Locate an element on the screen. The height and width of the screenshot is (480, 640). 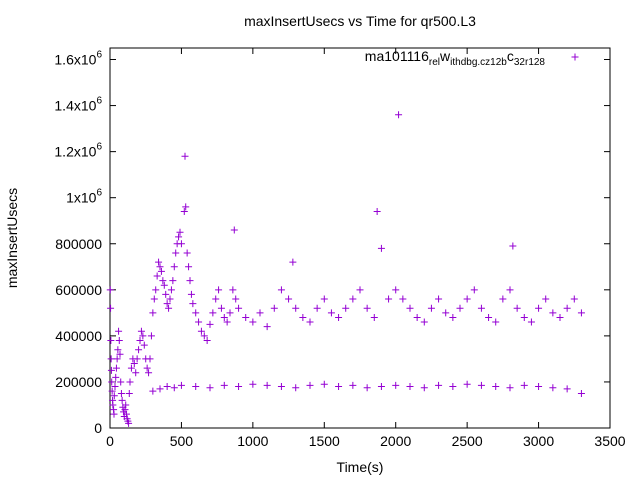
y-tick-label-base: 600000 is located at coordinates (78, 290).